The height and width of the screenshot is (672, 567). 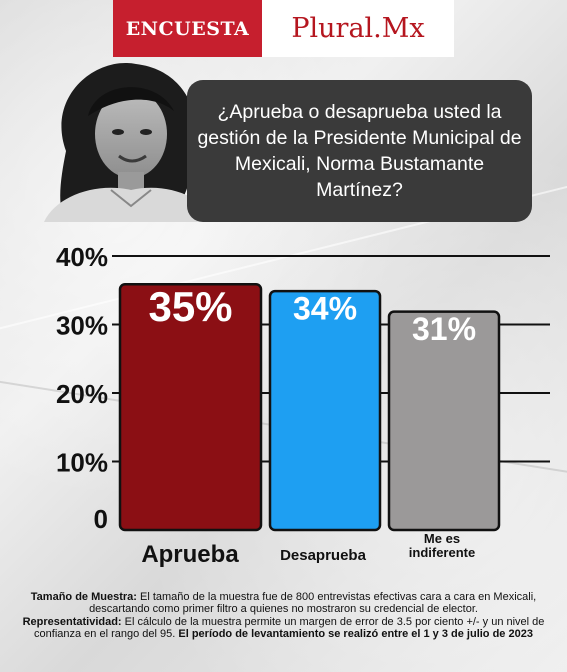 What do you see at coordinates (101, 519) in the screenshot?
I see `y-tick-label: 0` at bounding box center [101, 519].